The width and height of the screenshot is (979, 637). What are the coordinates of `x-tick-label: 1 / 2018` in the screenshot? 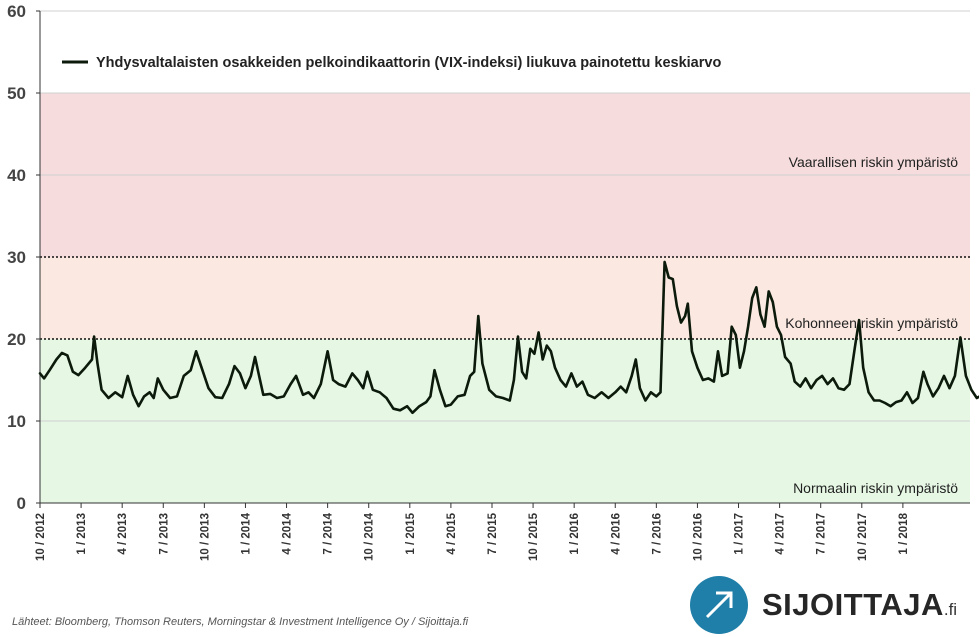 It's located at (904, 533).